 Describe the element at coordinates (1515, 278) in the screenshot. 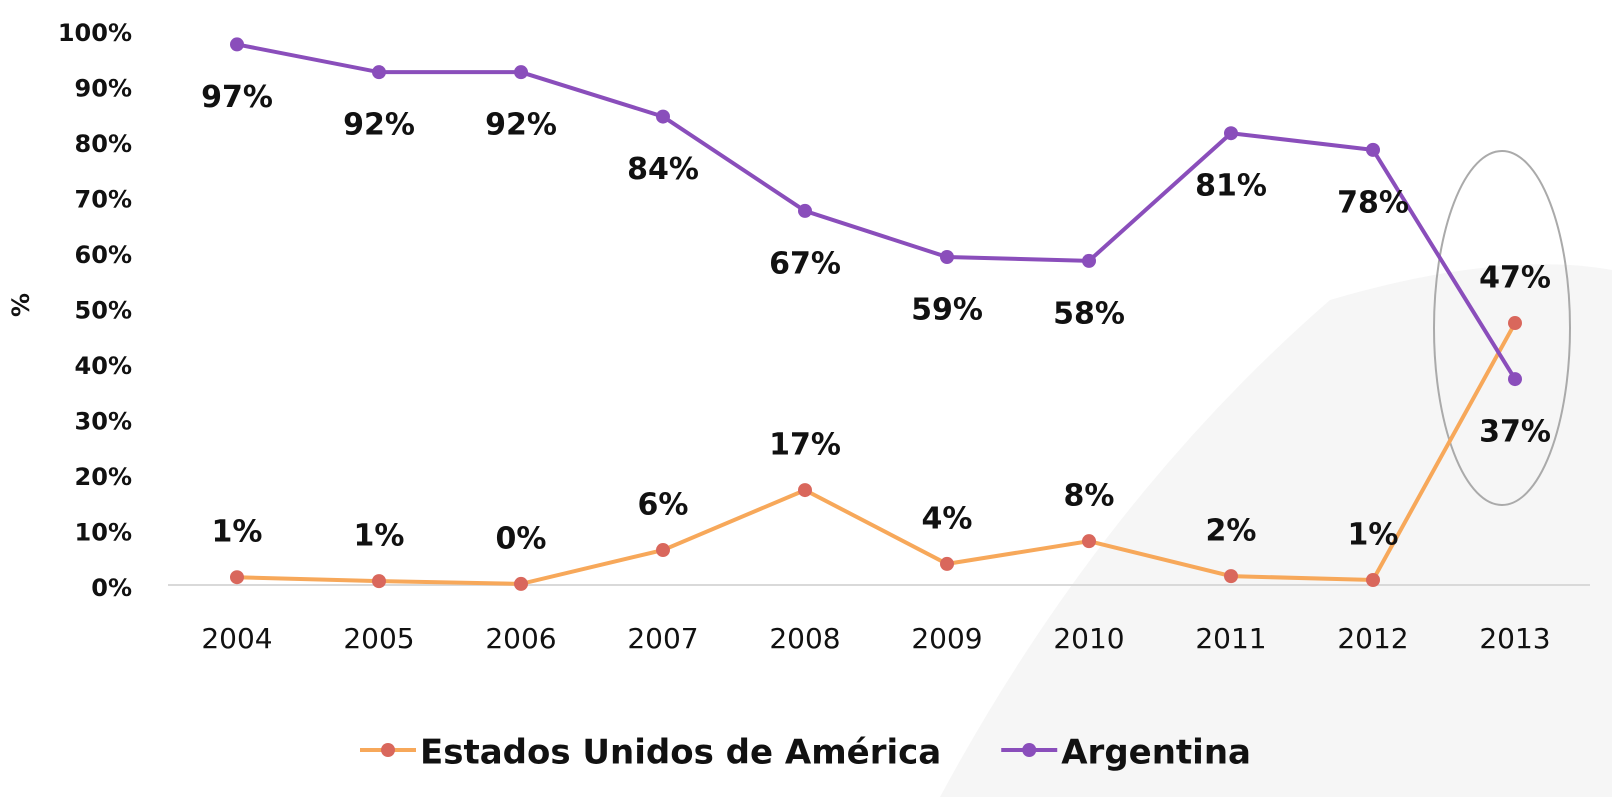

I see `data-label: 47%` at that location.